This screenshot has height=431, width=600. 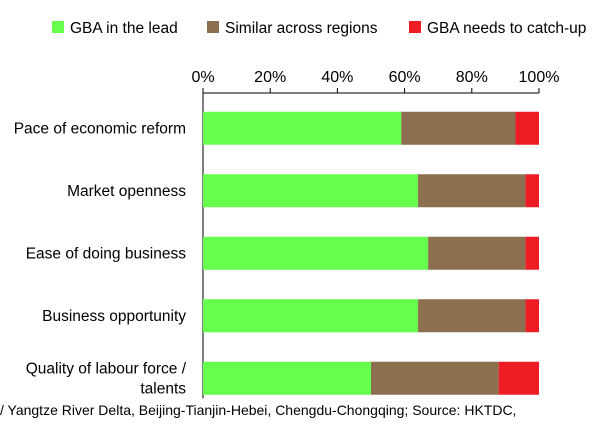 What do you see at coordinates (106, 253) in the screenshot?
I see `category-label: Ease of doing business` at bounding box center [106, 253].